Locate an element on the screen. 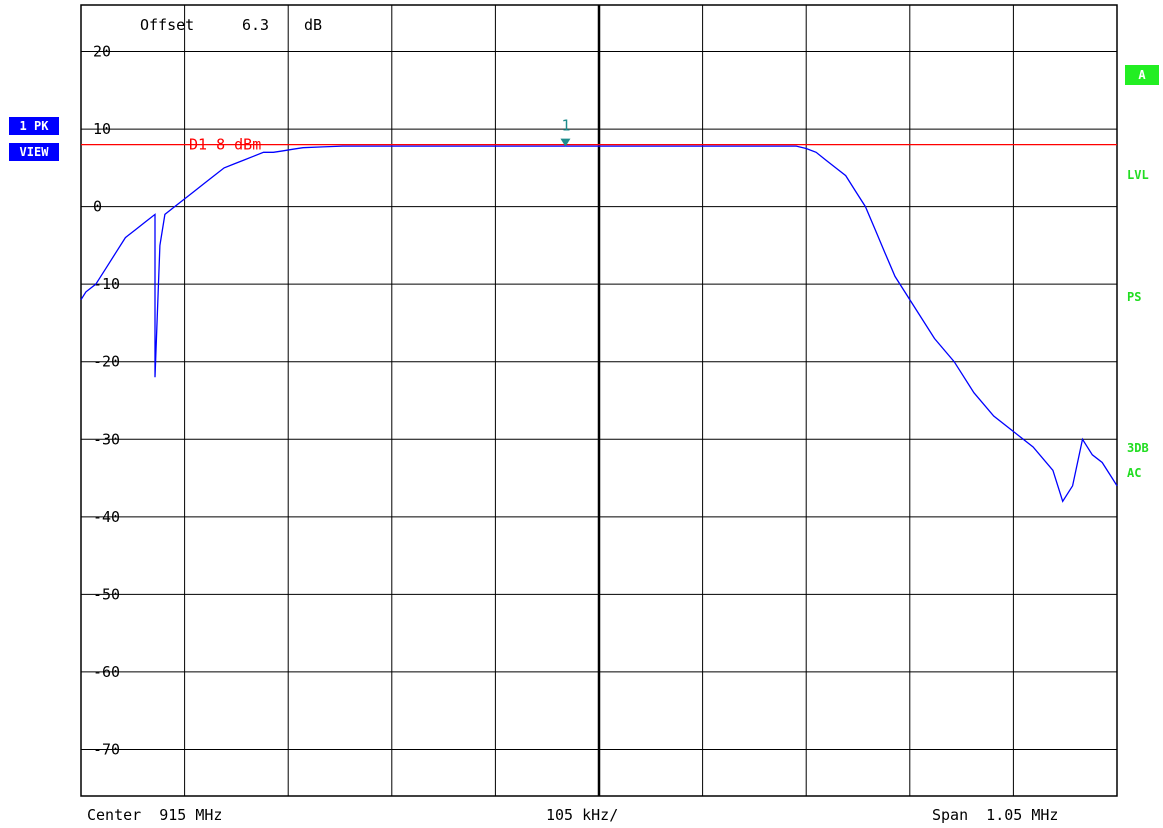 Image resolution: width=1163 pixels, height=828 pixels. y-tick-label: -30 is located at coordinates (106, 439).